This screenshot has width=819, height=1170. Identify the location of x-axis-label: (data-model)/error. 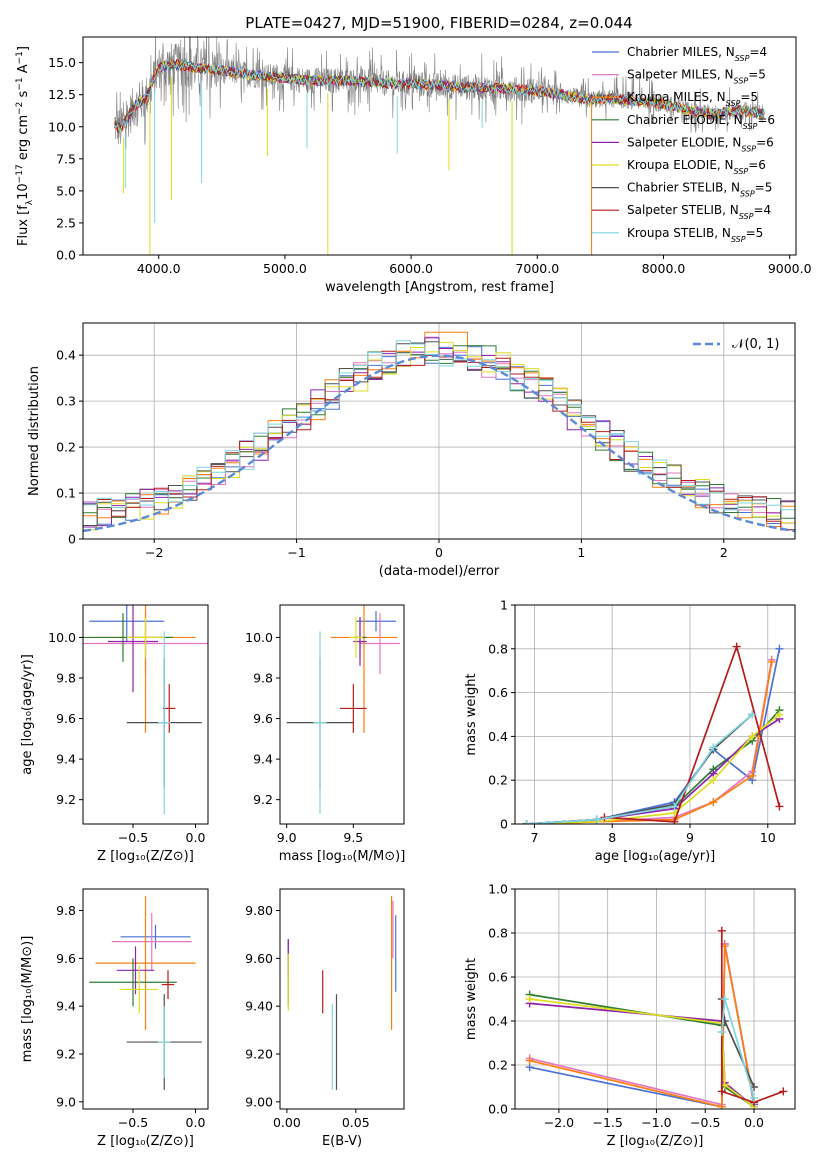
(439, 571).